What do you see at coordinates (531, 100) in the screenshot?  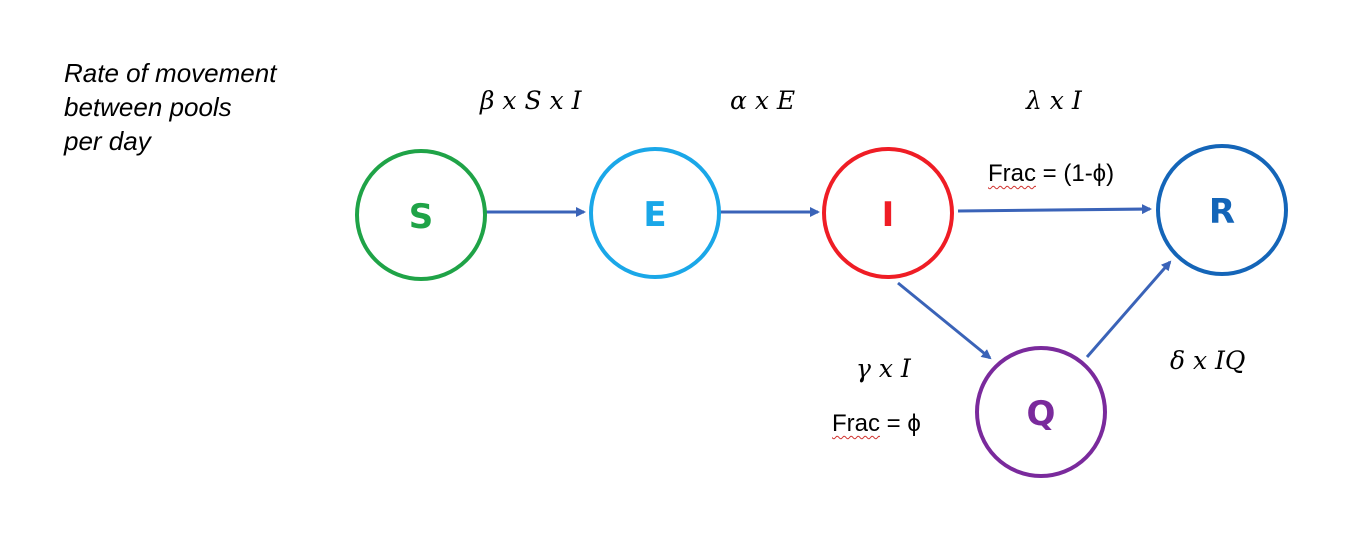 I see `rate-s-to-e: β x S x I` at bounding box center [531, 100].